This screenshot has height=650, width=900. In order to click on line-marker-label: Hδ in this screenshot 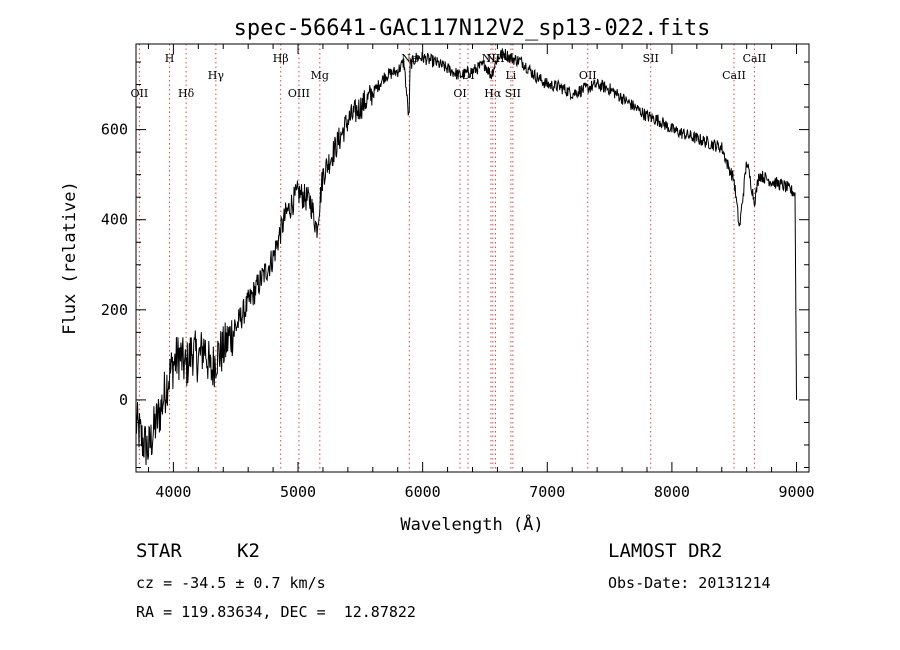, I will do `click(186, 93)`.